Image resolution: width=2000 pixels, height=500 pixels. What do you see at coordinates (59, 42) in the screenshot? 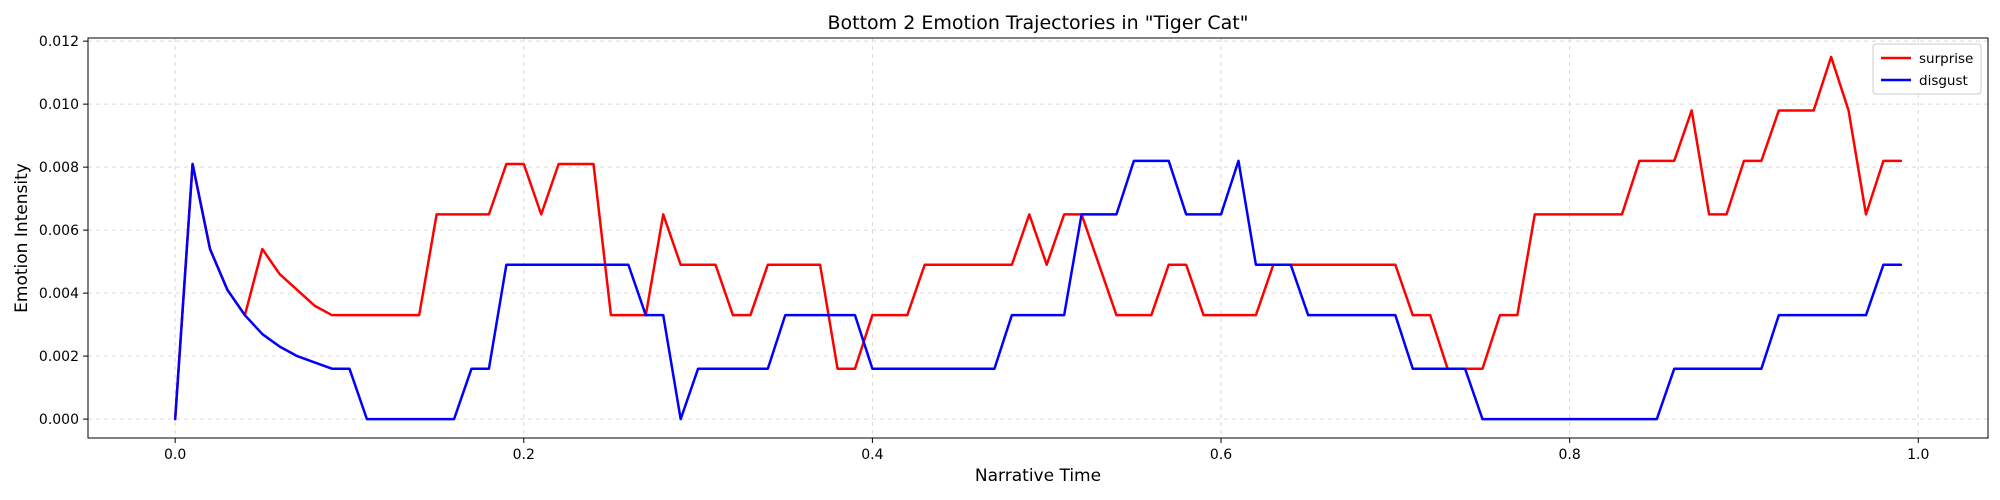
I see `y-tick-label: 0.012` at bounding box center [59, 42].